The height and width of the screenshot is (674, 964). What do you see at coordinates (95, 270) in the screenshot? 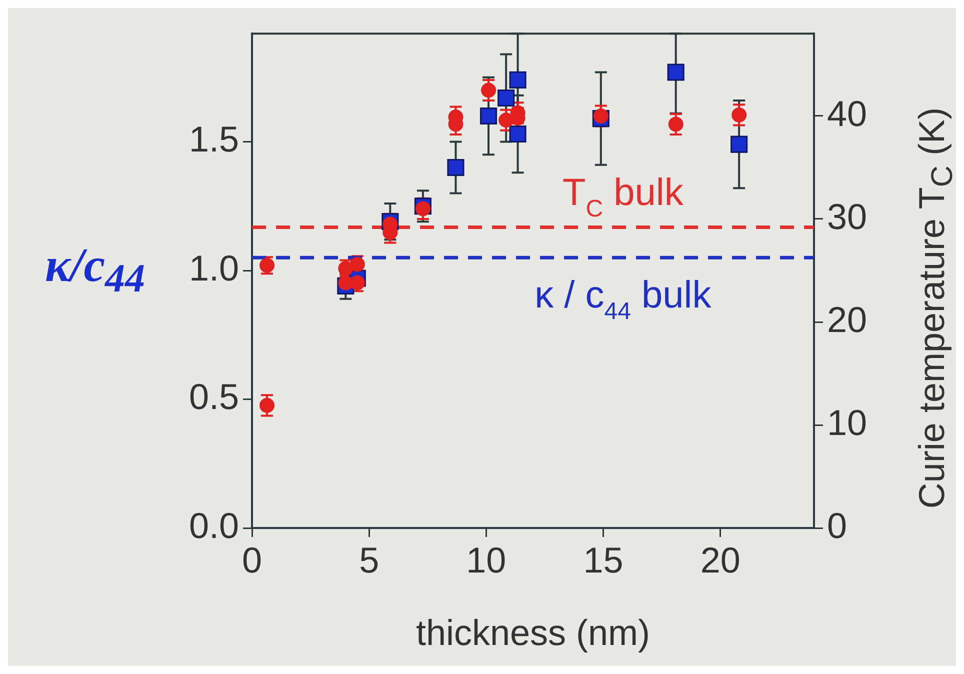
I see `y-axis-title: κ/c$_{44}$` at bounding box center [95, 270].